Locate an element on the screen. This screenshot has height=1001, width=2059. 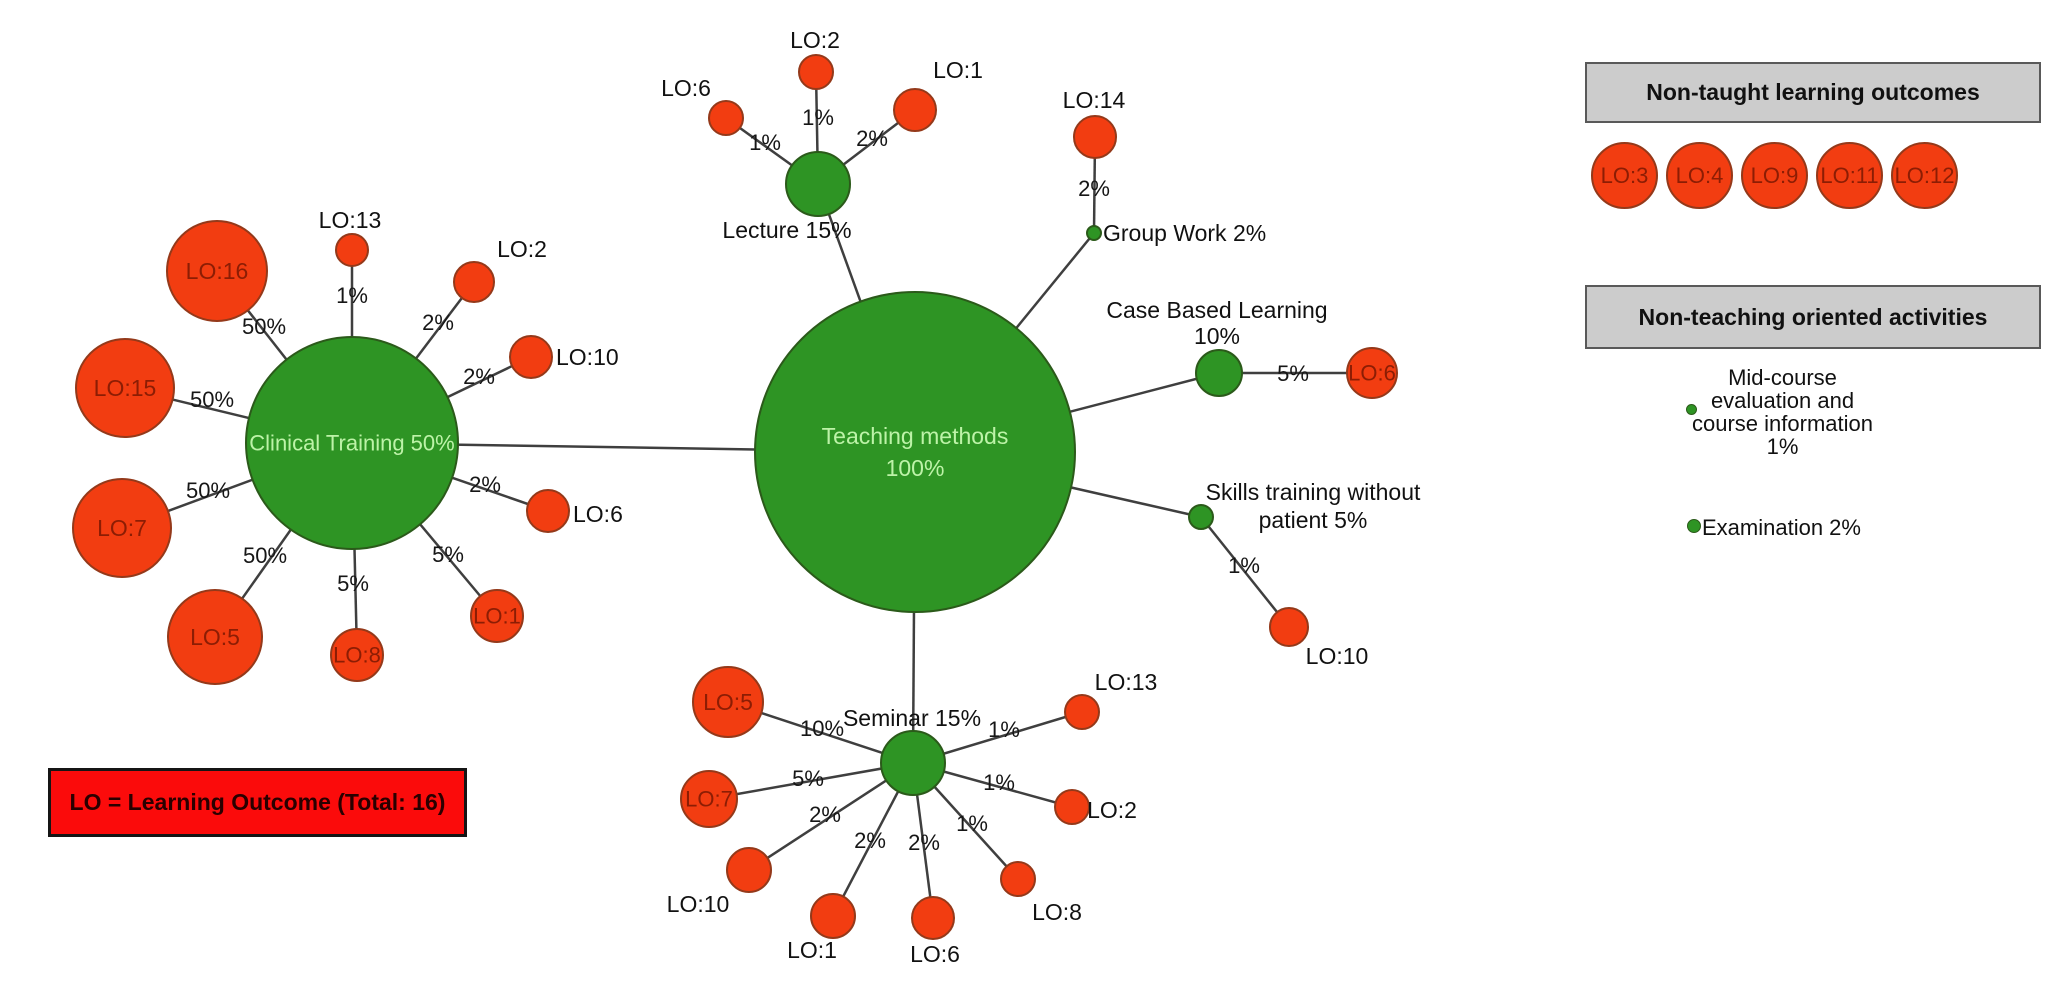
edge-label-lecture-le6: 1% is located at coordinates (765, 142).